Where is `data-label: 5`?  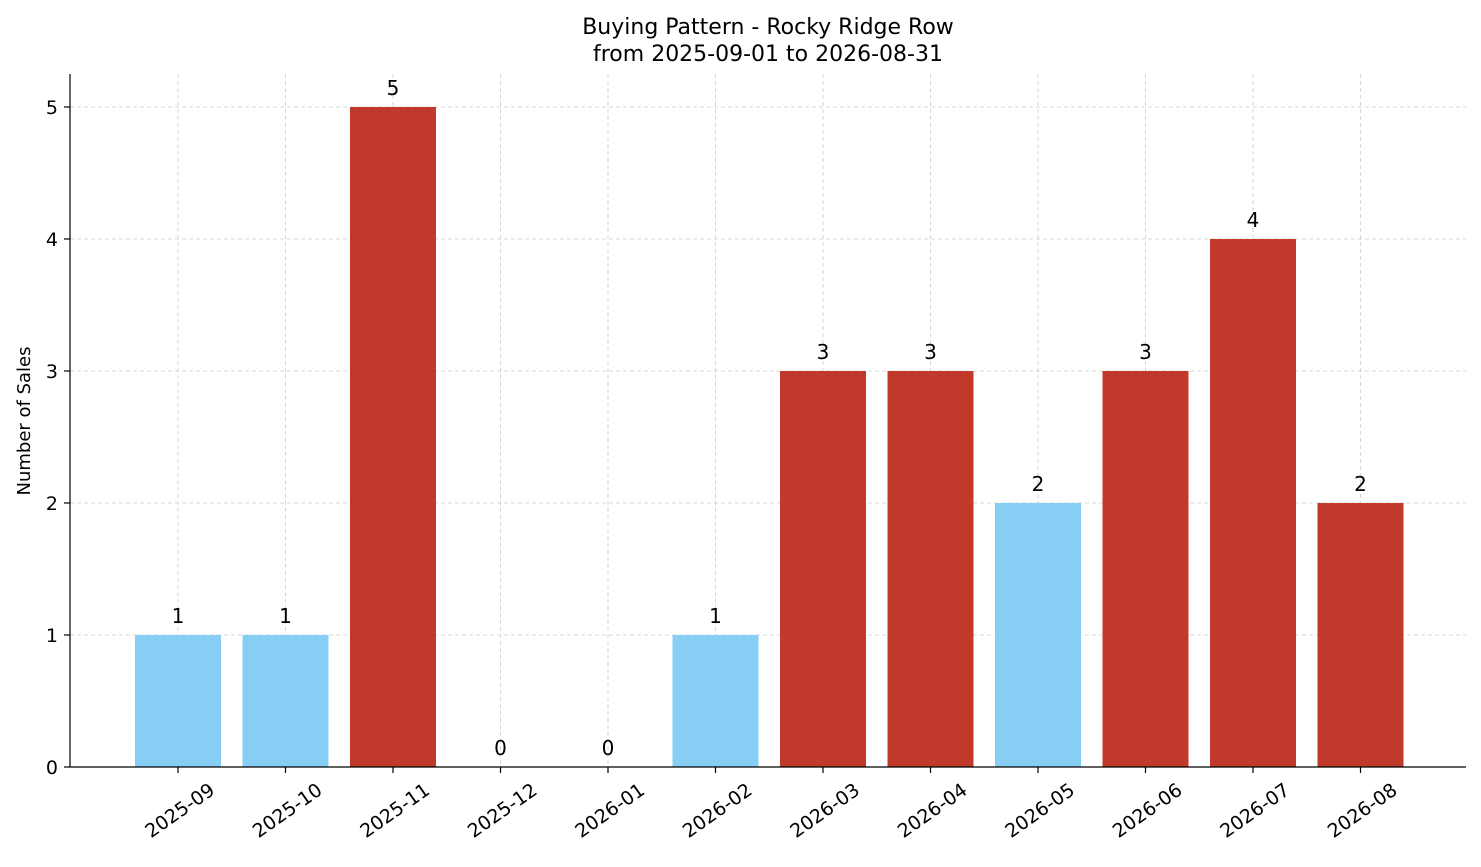 data-label: 5 is located at coordinates (393, 88).